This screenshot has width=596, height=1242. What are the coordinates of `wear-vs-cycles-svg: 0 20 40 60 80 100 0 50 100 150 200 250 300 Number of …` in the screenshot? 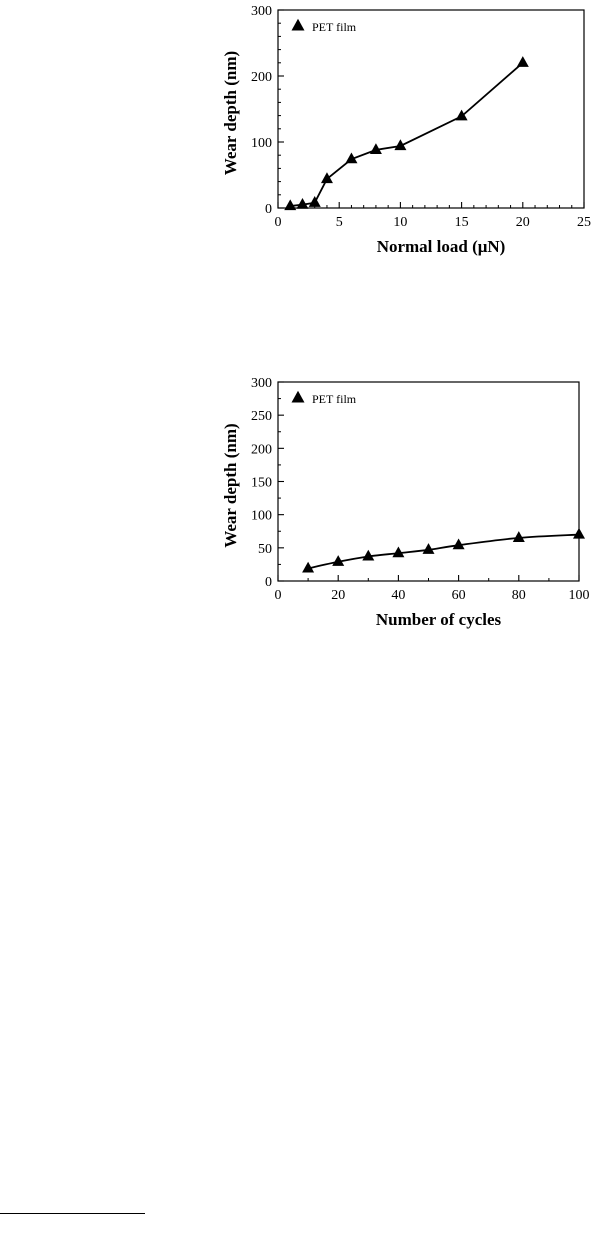 It's located at (405, 502).